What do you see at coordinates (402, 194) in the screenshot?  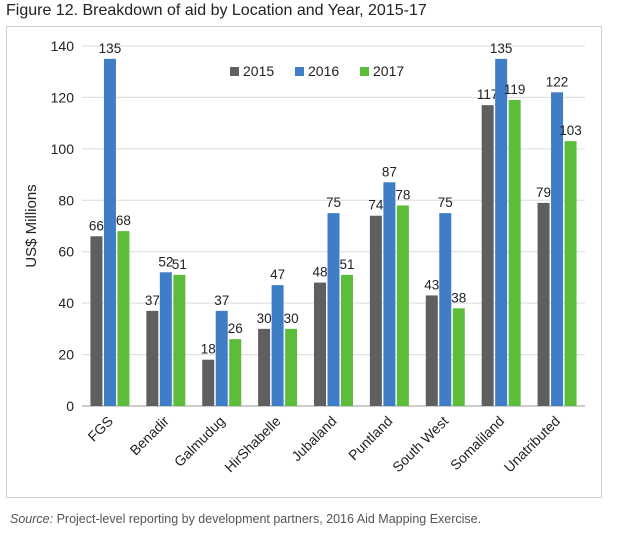 I see `data-label: 78` at bounding box center [402, 194].